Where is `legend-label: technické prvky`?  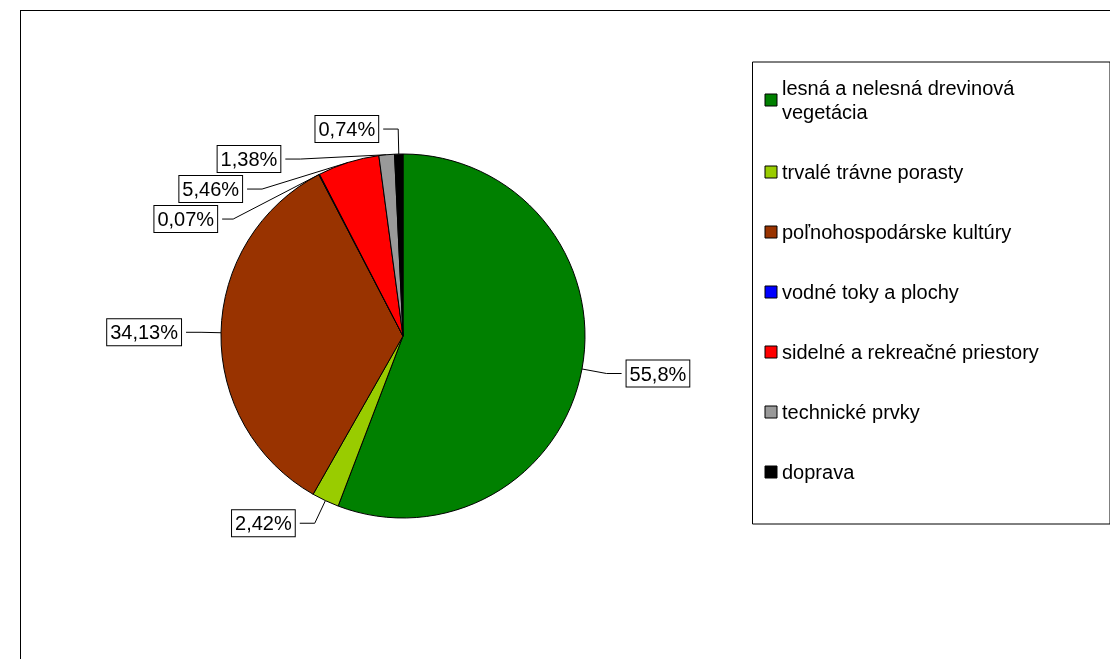
legend-label: technické prvky is located at coordinates (851, 412).